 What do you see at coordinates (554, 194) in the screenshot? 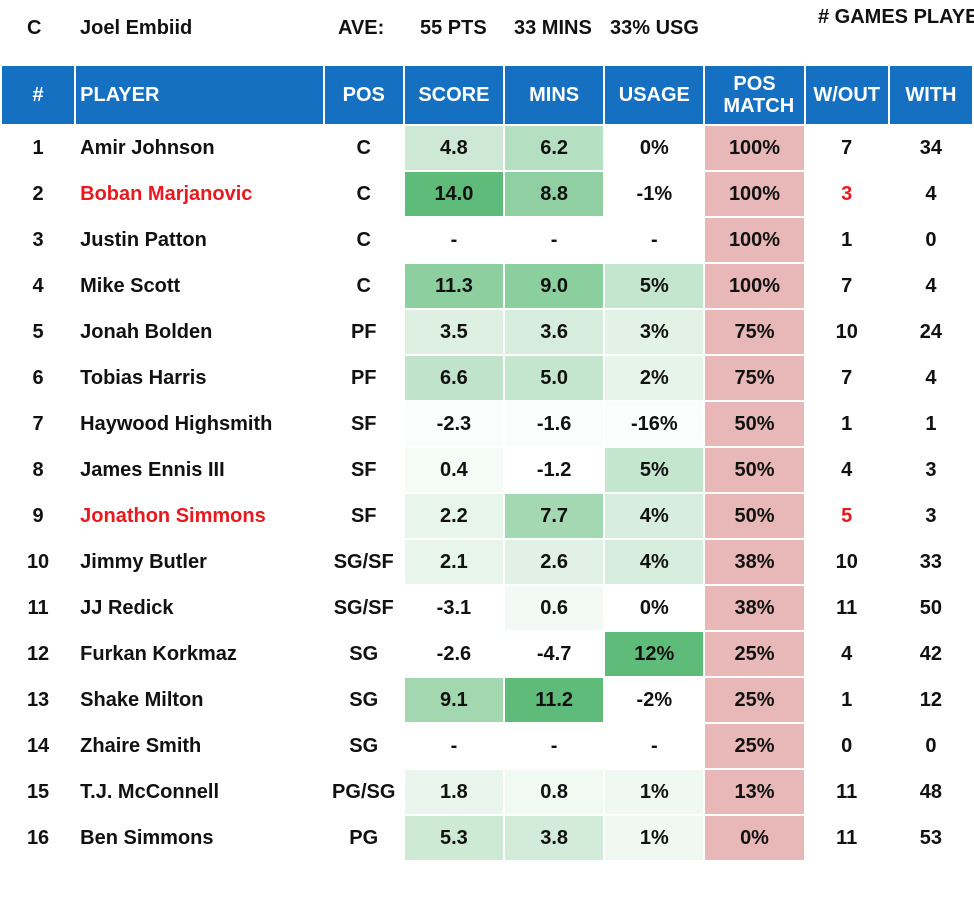
I see `cell-mins: 8.8` at bounding box center [554, 194].